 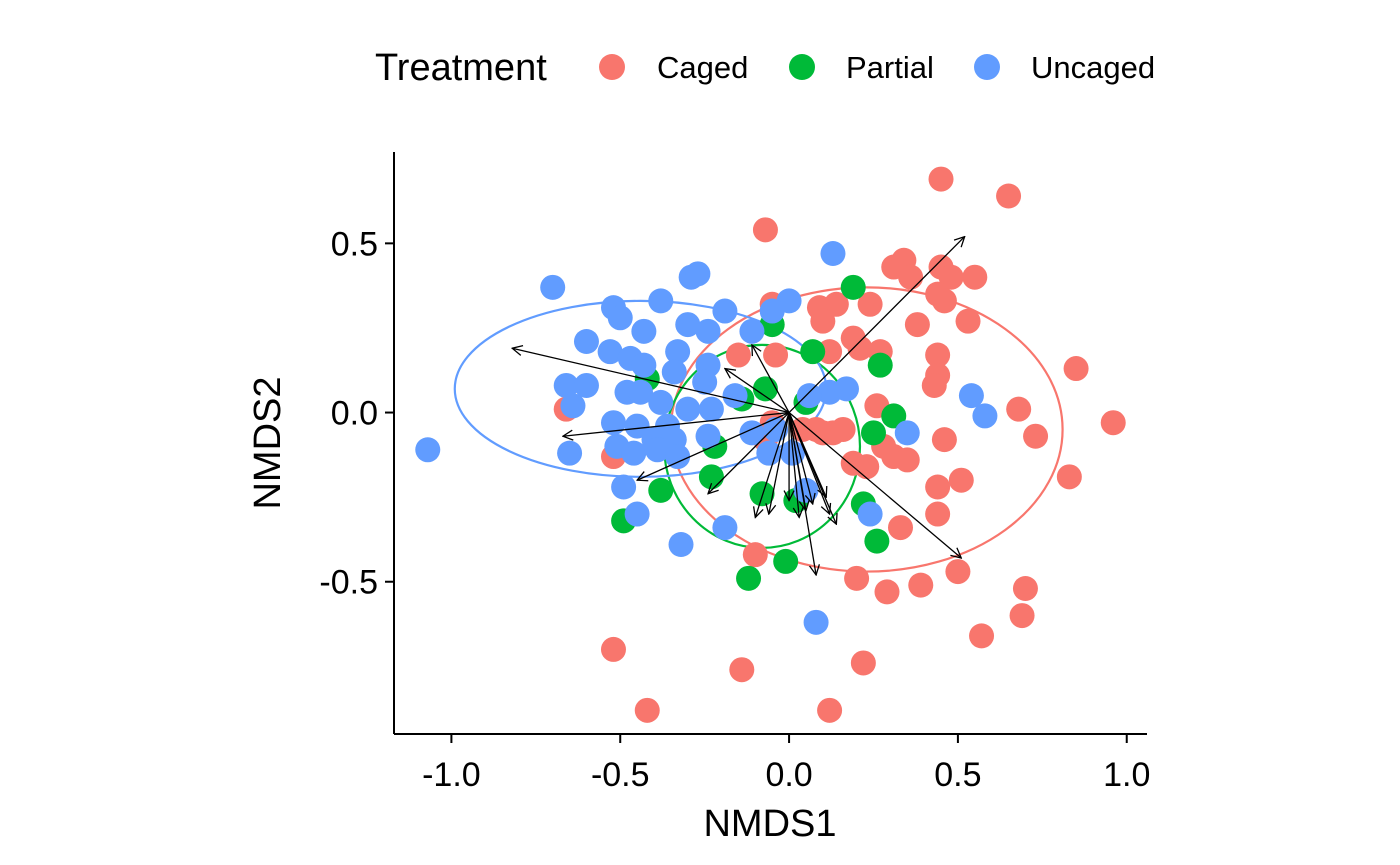 I want to click on legend-item-uncaged: Uncaged, so click(x=1064, y=67).